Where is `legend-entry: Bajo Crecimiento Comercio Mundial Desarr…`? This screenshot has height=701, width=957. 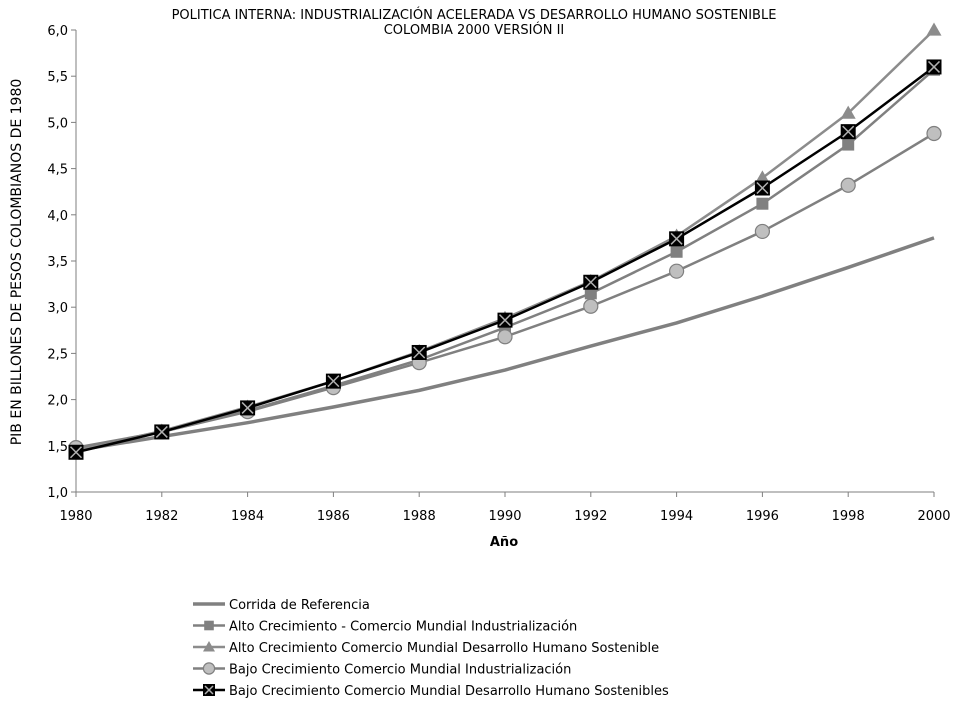 legend-entry: Bajo Crecimiento Comercio Mundial Desarr… is located at coordinates (431, 691).